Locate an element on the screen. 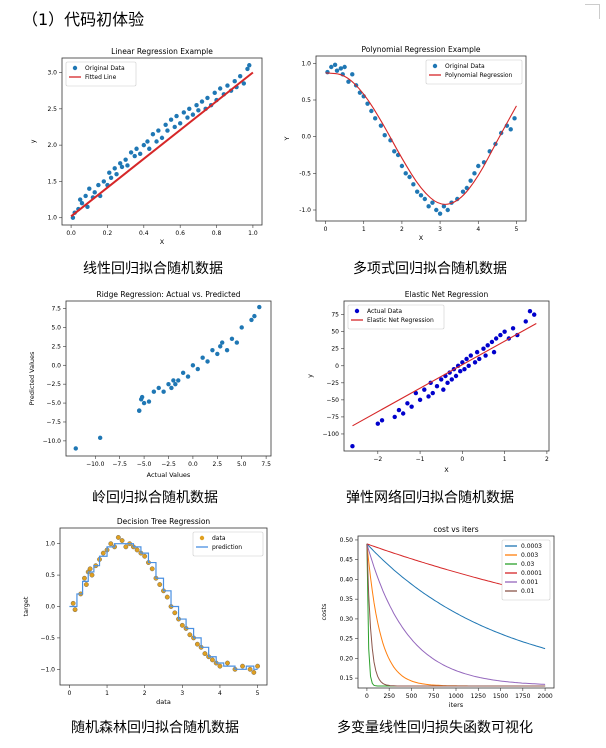 The image size is (606, 748). y-tick-label: 0.50 is located at coordinates (347, 540).